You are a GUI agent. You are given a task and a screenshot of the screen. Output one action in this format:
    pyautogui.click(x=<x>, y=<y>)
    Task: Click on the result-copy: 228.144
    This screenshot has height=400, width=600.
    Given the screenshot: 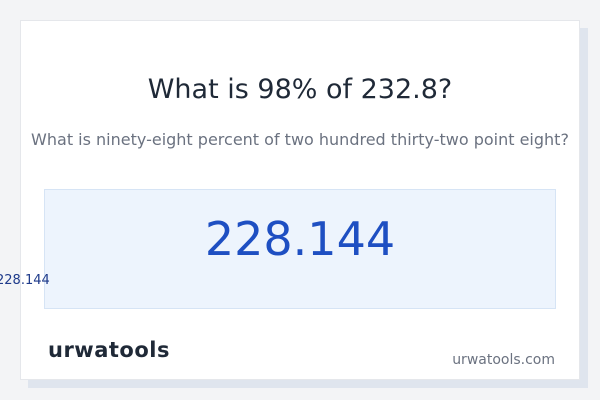 What is the action you would take?
    pyautogui.click(x=25, y=280)
    